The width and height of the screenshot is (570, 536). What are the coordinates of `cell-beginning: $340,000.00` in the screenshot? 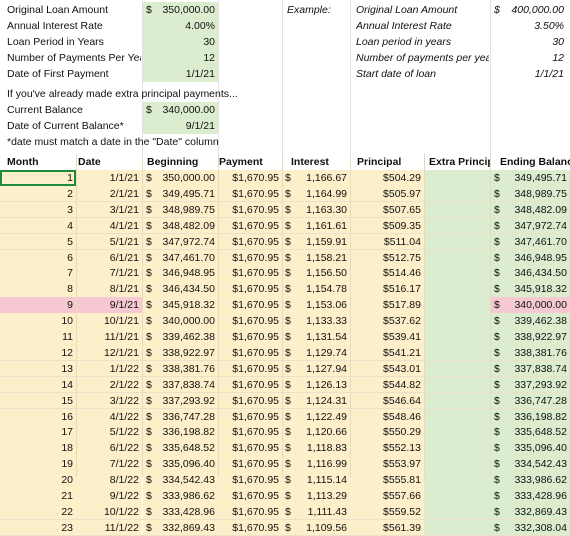 It's located at (180, 321).